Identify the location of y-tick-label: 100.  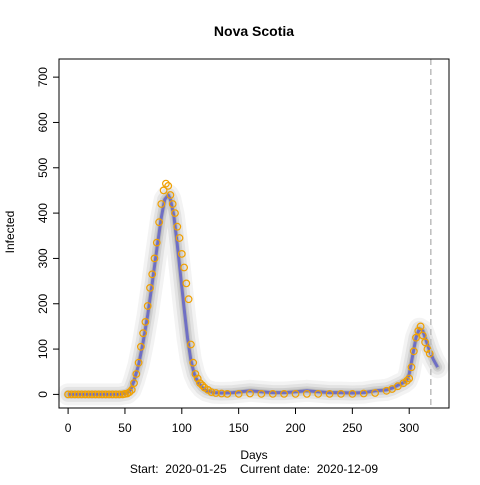
(43, 349).